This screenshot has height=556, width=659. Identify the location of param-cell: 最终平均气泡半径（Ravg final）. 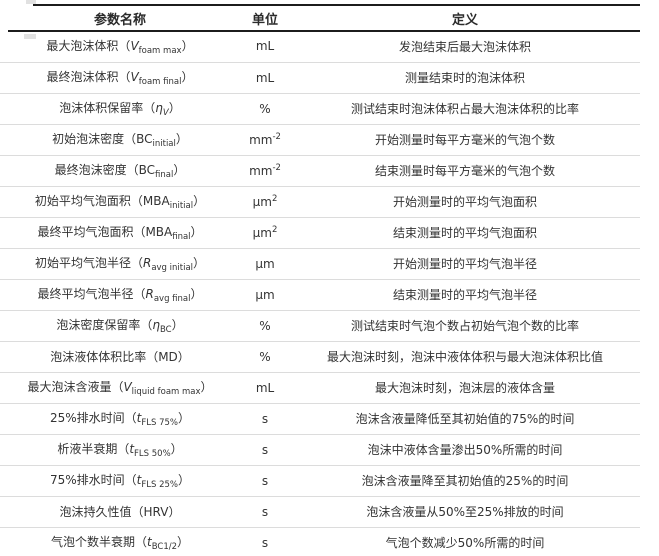
(120, 295).